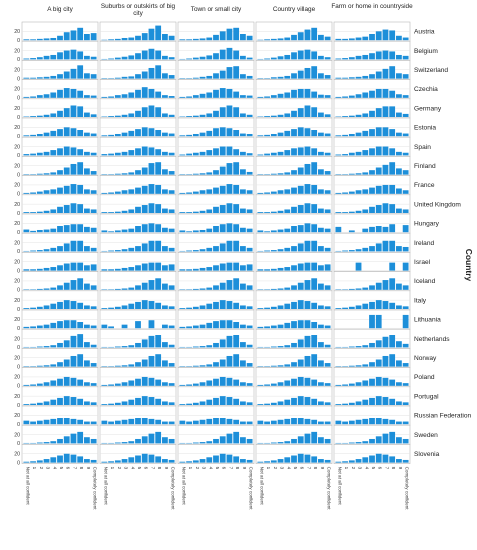 This screenshot has height=550, width=477. Describe the element at coordinates (353, 468) in the screenshot. I see `x-tick-label: 2` at that location.